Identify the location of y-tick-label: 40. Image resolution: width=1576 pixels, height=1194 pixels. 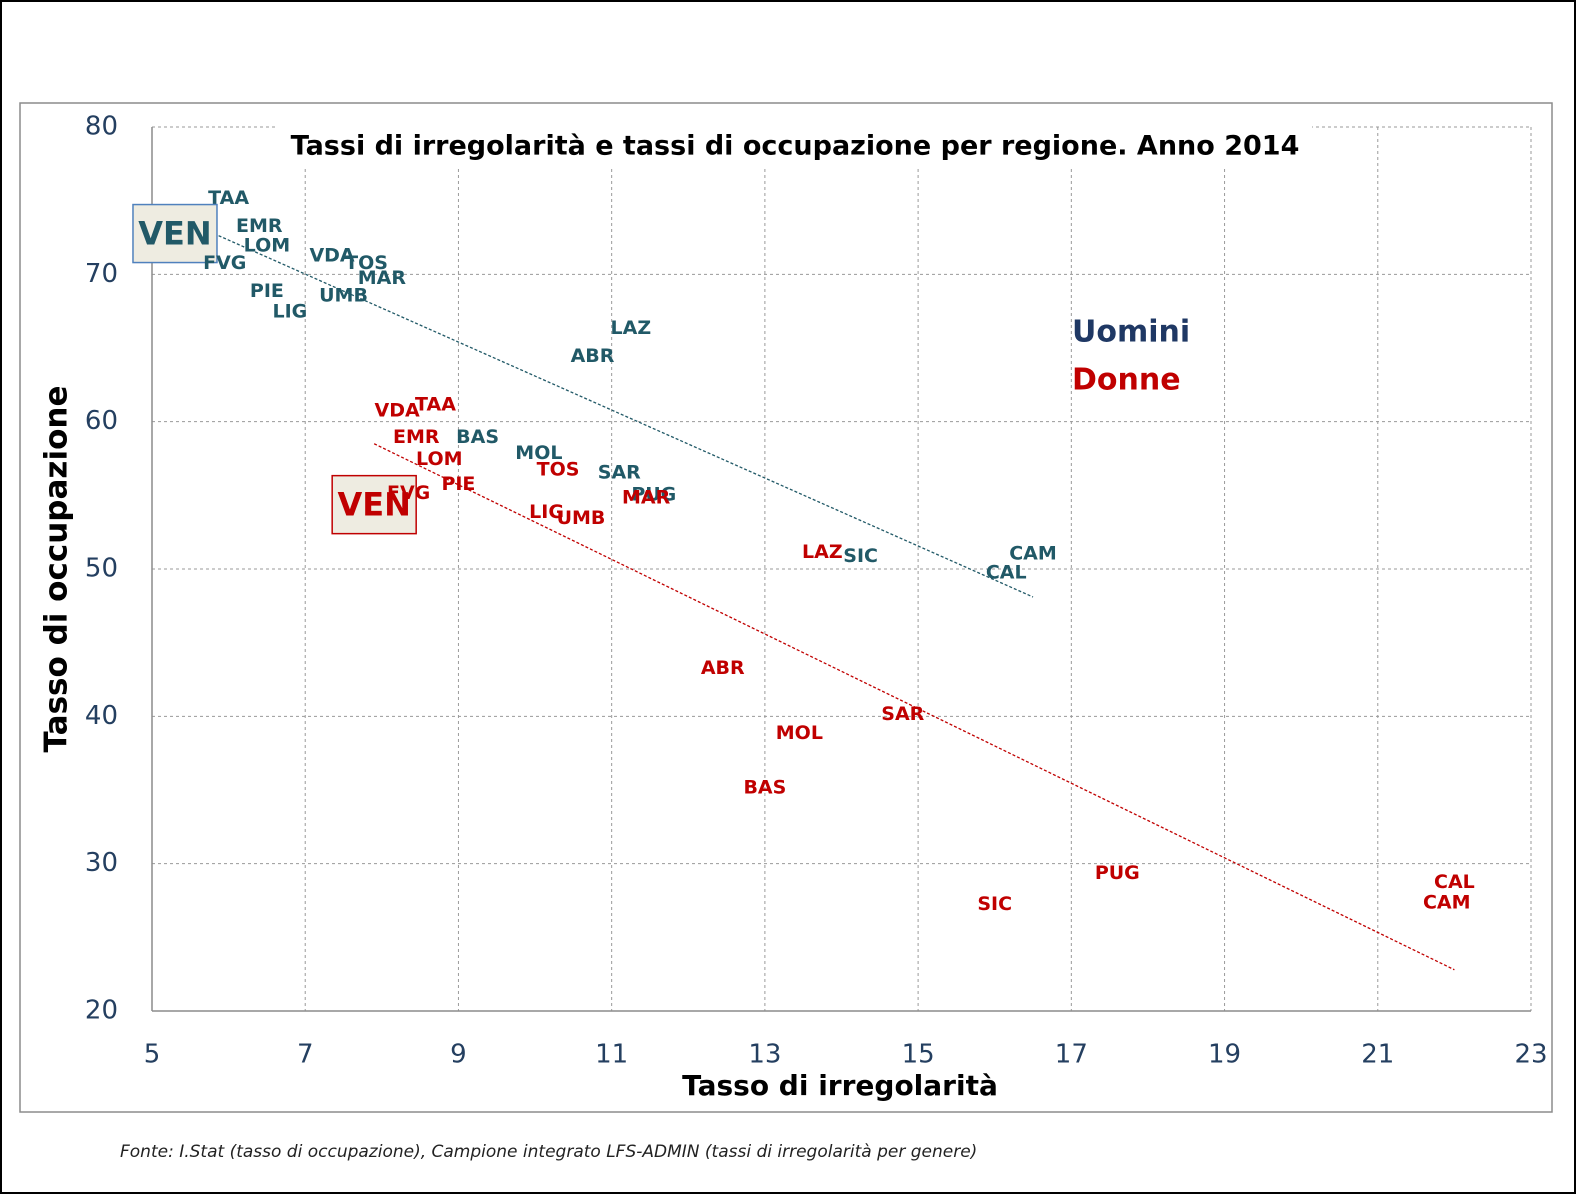
(101, 716).